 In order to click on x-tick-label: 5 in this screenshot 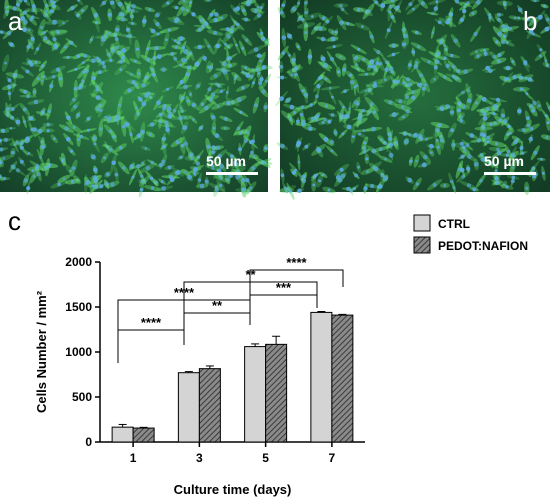, I will do `click(265, 458)`.